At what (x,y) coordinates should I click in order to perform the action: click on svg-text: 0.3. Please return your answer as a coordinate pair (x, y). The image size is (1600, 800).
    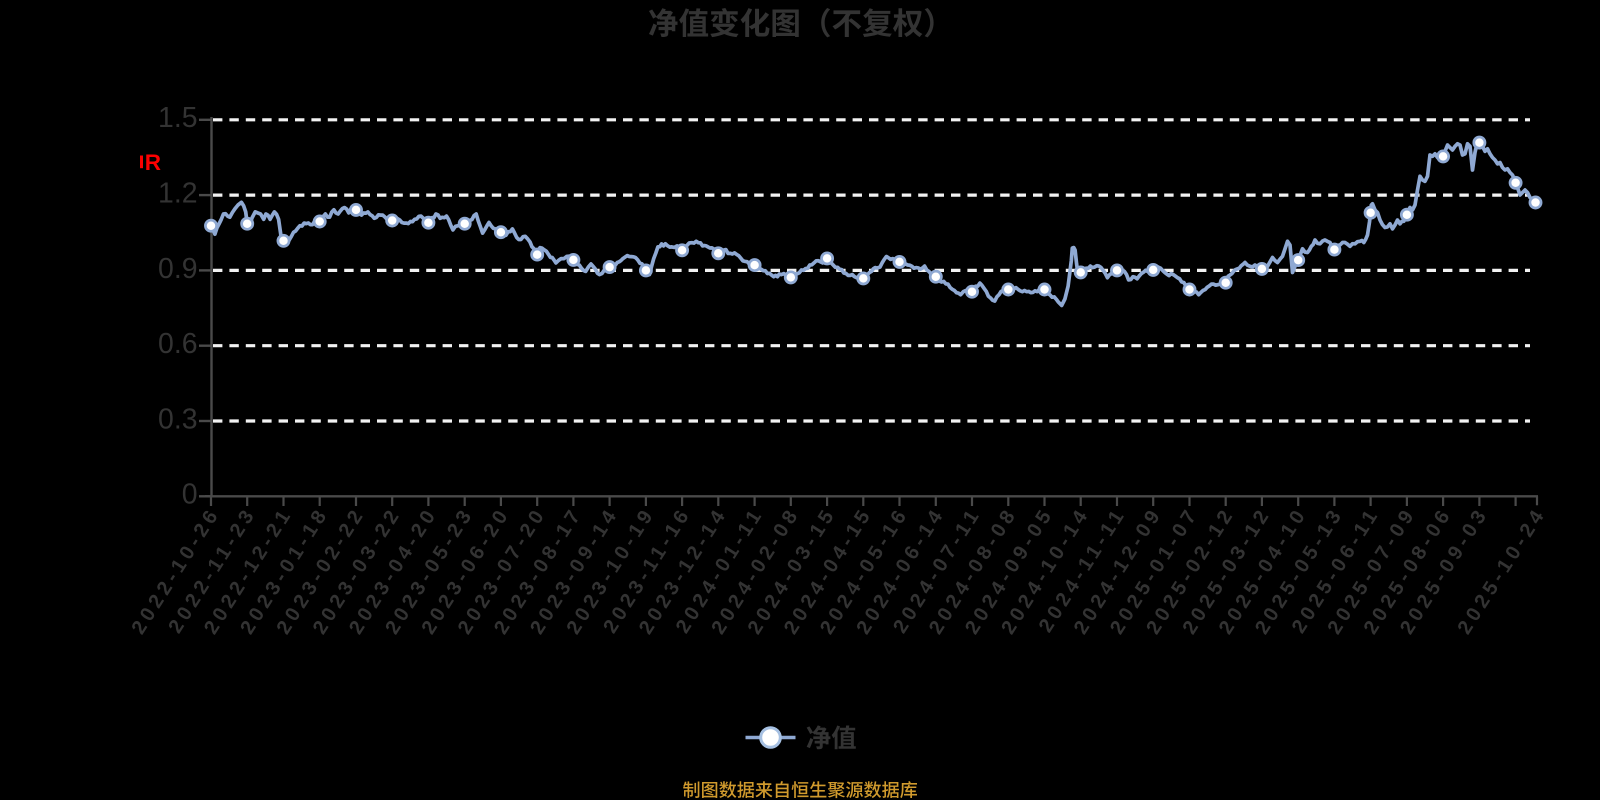
    Looking at the image, I should click on (177, 419).